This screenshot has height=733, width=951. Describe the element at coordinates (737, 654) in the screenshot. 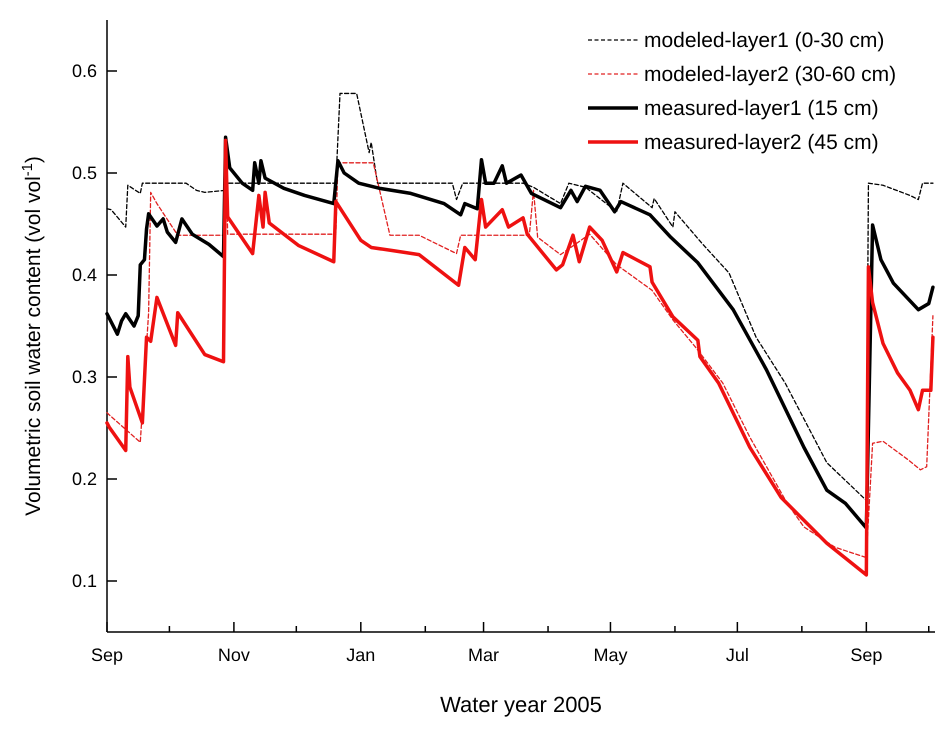

I see `x-tick-label: Jul` at that location.